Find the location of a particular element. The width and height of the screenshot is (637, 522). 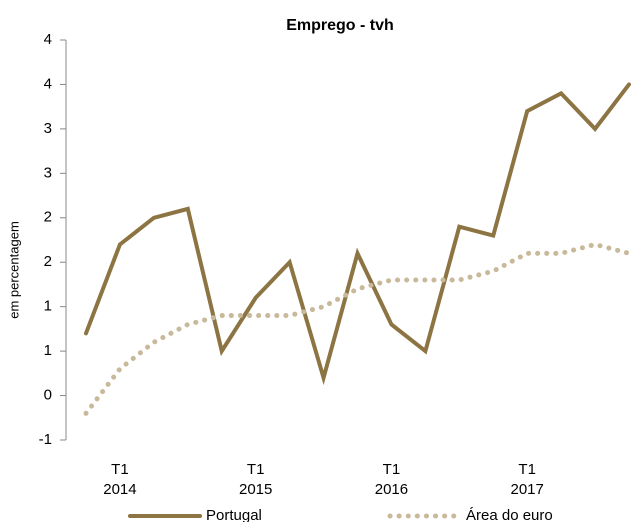

x-tick-label: T1 2017 is located at coordinates (527, 479).